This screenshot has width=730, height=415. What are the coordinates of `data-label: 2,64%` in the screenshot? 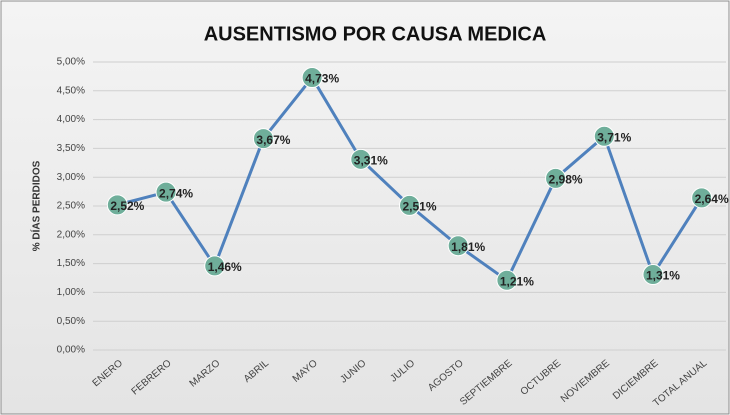 It's located at (712, 199).